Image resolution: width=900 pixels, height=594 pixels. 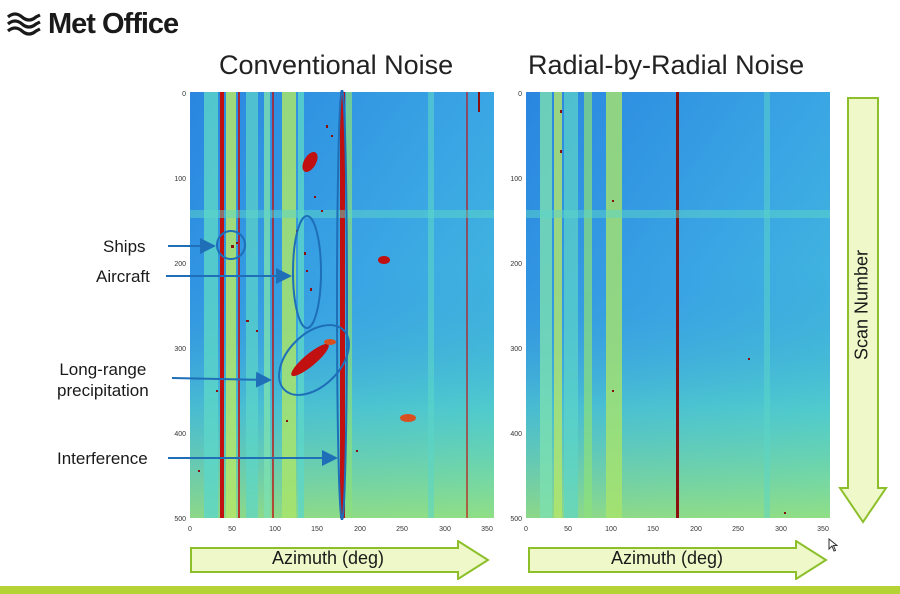 I want to click on precipitation-label-line2: precipitation, so click(x=103, y=390).